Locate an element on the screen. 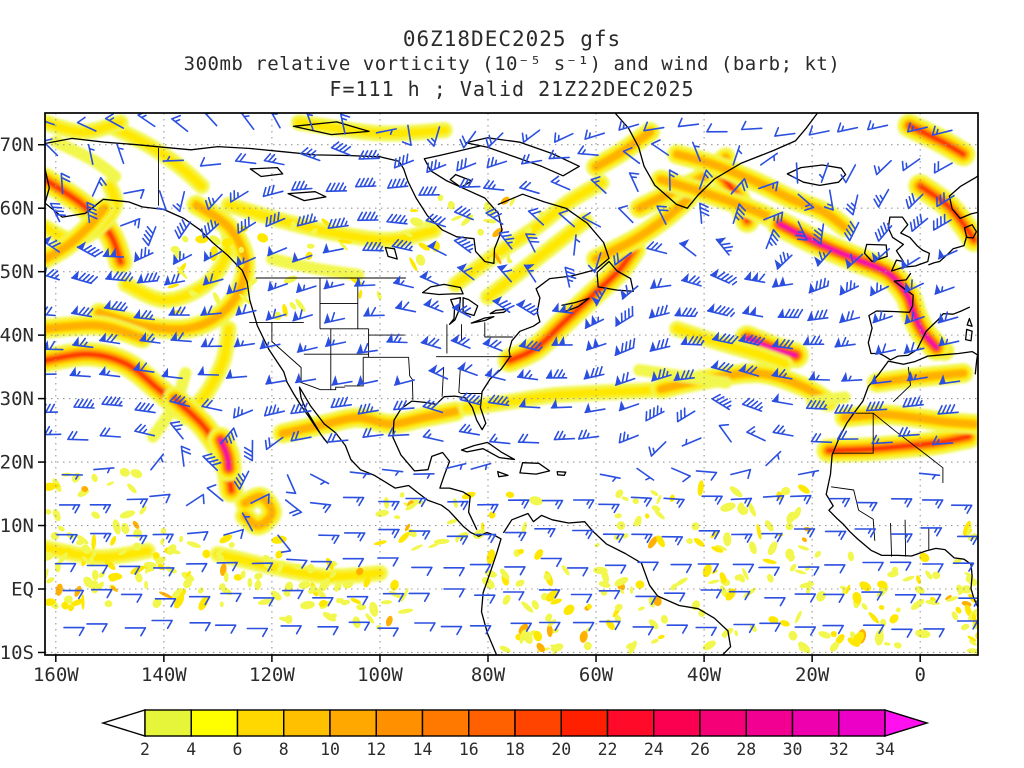  lat-tick-label: 40N is located at coordinates (17, 336).